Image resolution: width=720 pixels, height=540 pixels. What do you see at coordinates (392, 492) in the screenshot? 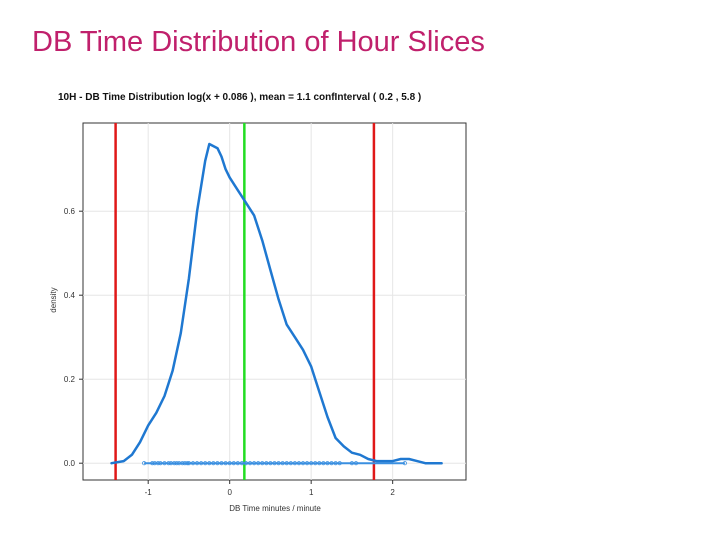
I see `x-tick-label: 2` at bounding box center [392, 492].